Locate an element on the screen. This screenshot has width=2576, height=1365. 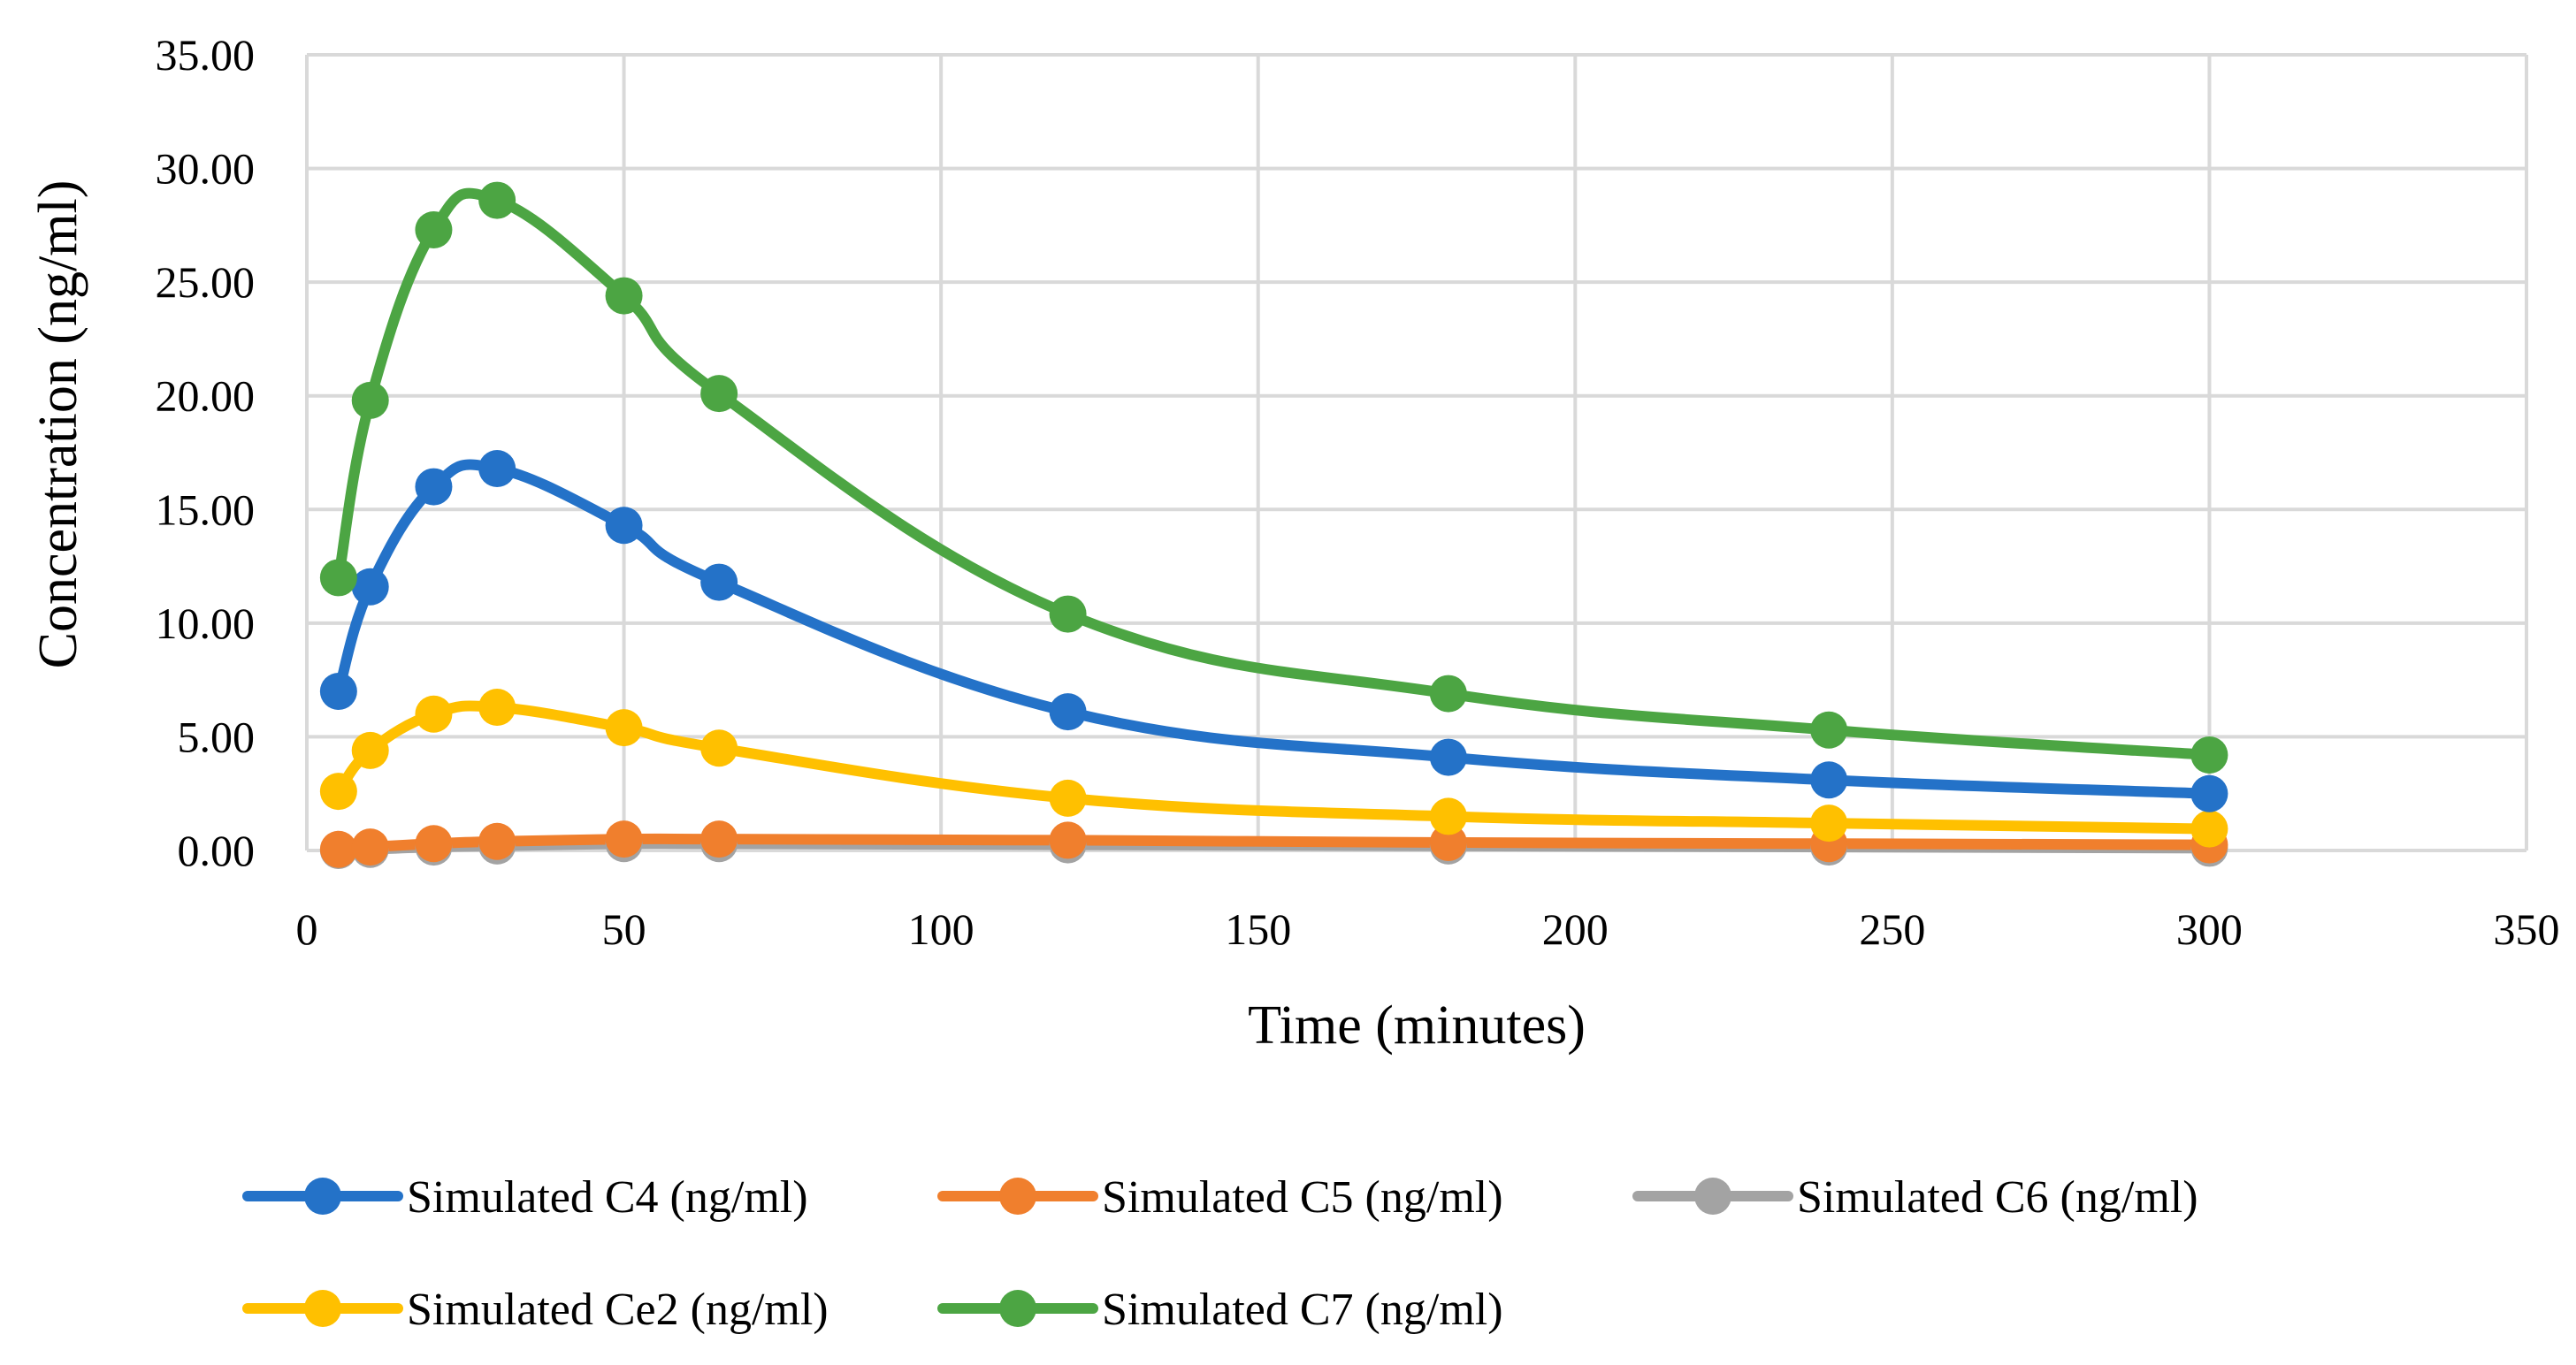
x-tick-label: 250 is located at coordinates (1892, 929).